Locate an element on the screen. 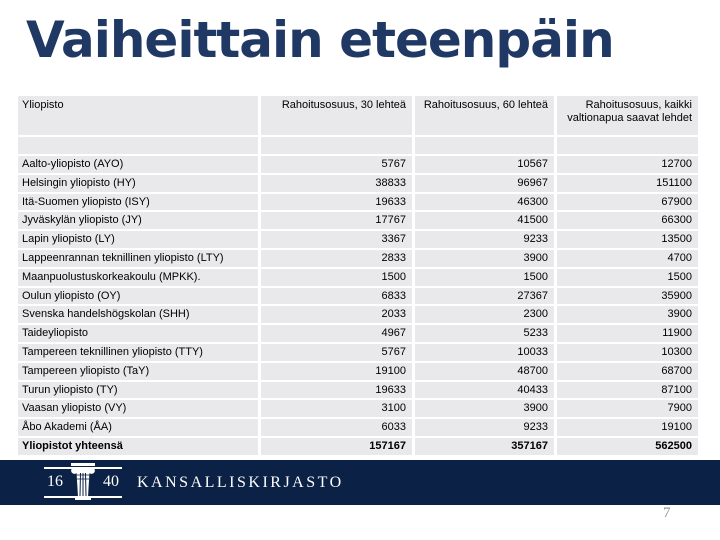 The height and width of the screenshot is (540, 720). share-all-value-cell: 66300 is located at coordinates (627, 221).